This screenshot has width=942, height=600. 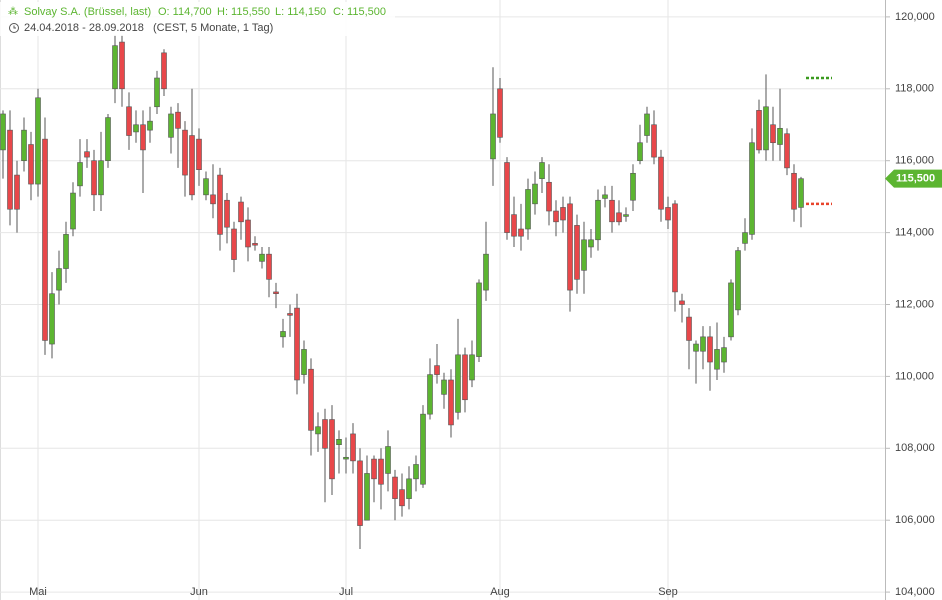 What do you see at coordinates (914, 376) in the screenshot?
I see `y-tick-label: 110,000` at bounding box center [914, 376].